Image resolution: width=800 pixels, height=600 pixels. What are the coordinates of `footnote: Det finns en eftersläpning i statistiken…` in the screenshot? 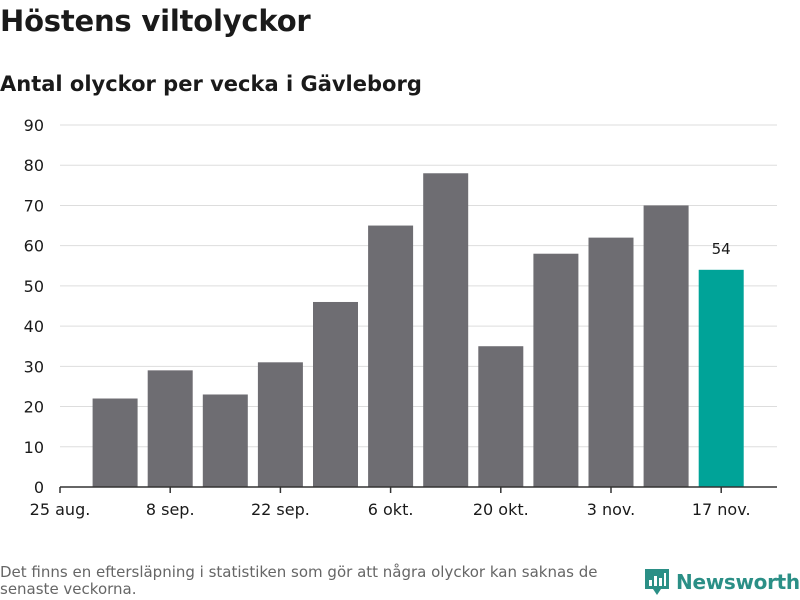 It's located at (299, 580).